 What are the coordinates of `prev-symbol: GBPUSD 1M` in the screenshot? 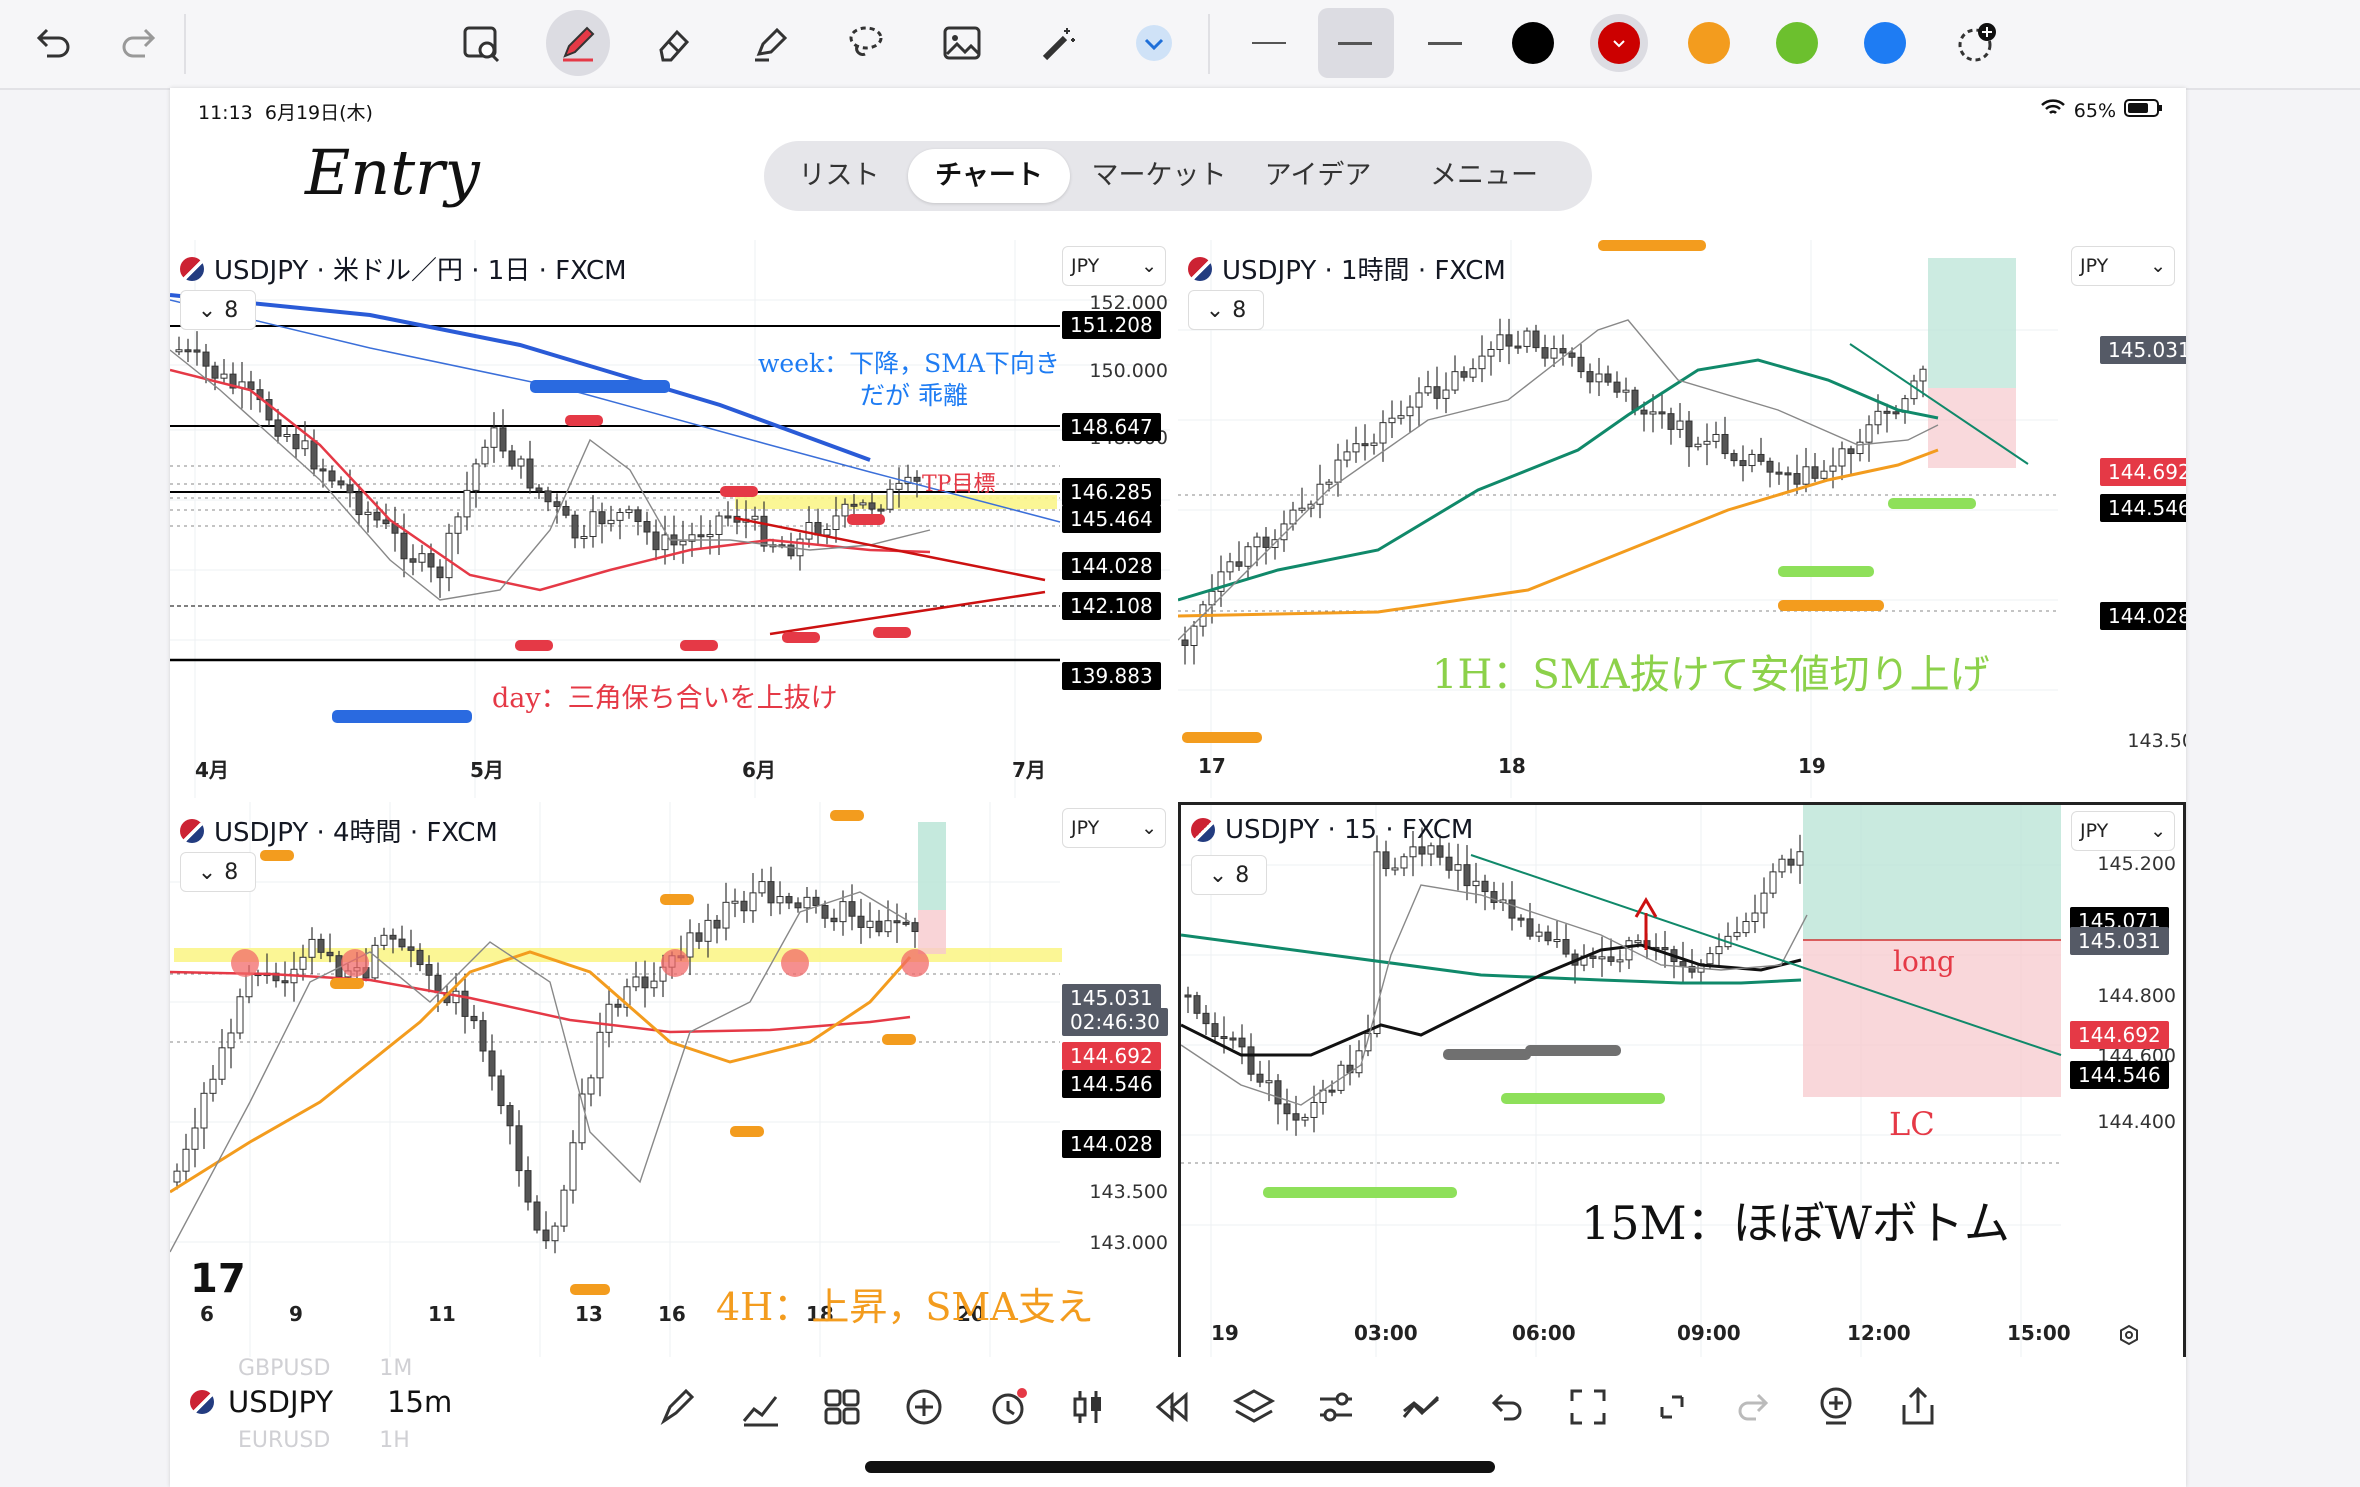 It's located at (325, 1369).